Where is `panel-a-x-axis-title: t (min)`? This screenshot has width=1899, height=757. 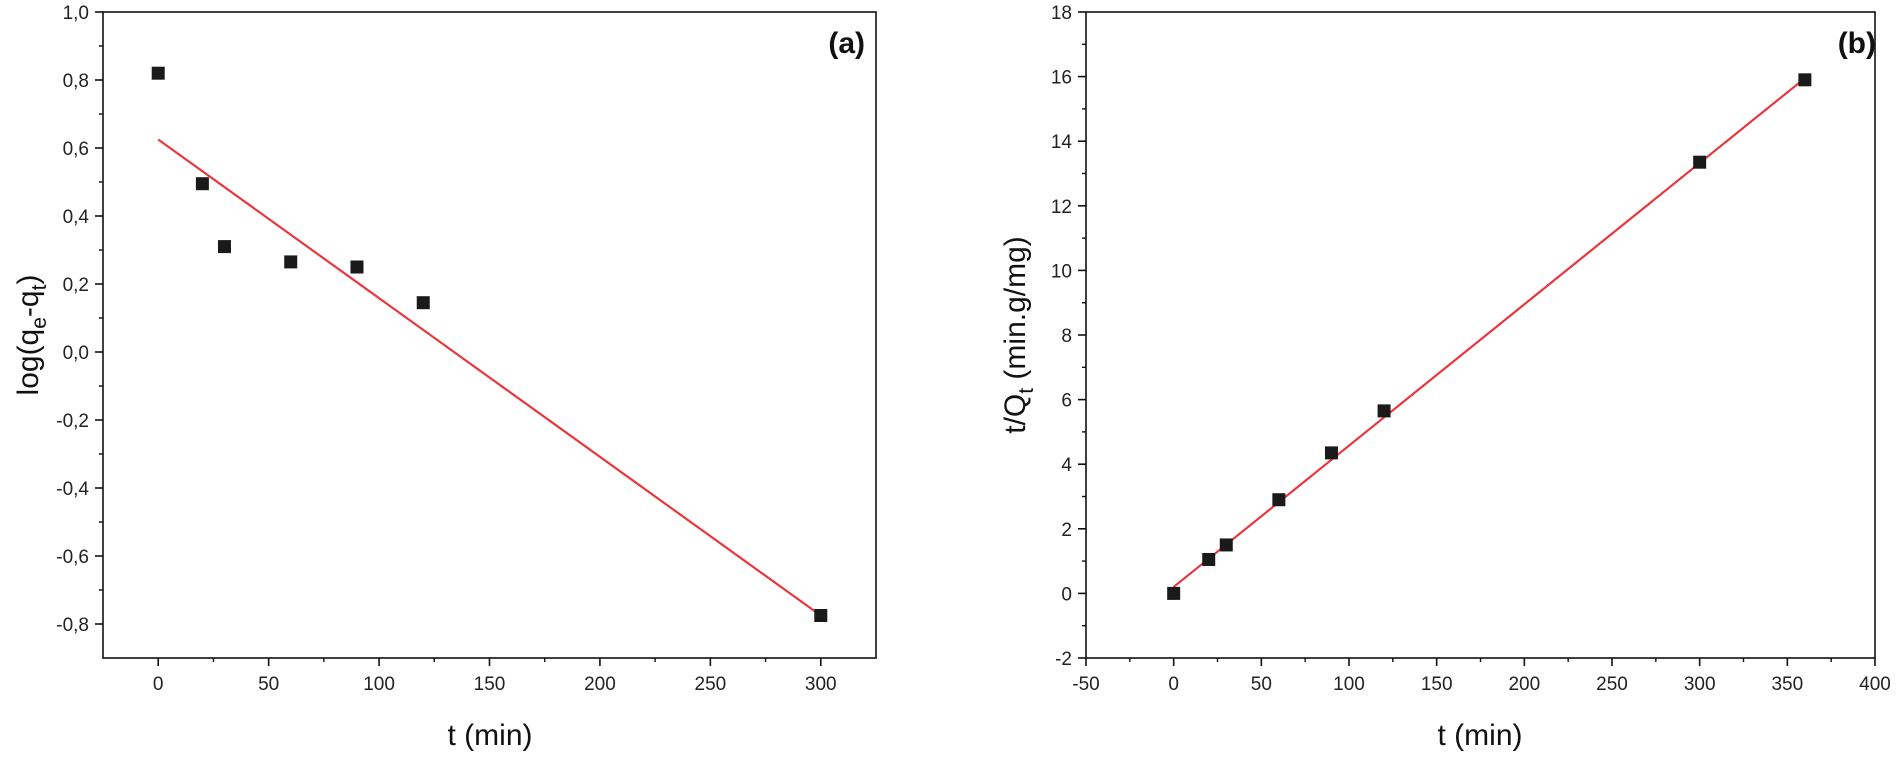 panel-a-x-axis-title: t (min) is located at coordinates (490, 735).